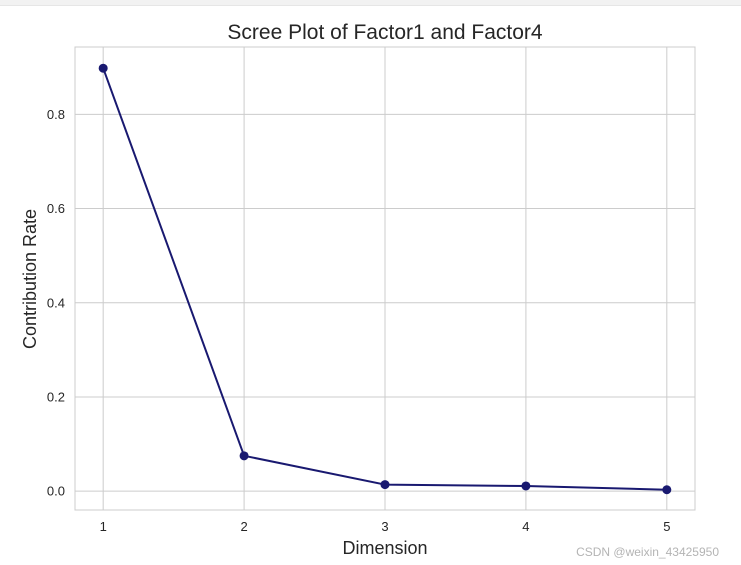 The image size is (741, 565). I want to click on y-tick-label-3: 0.4, so click(56, 302).